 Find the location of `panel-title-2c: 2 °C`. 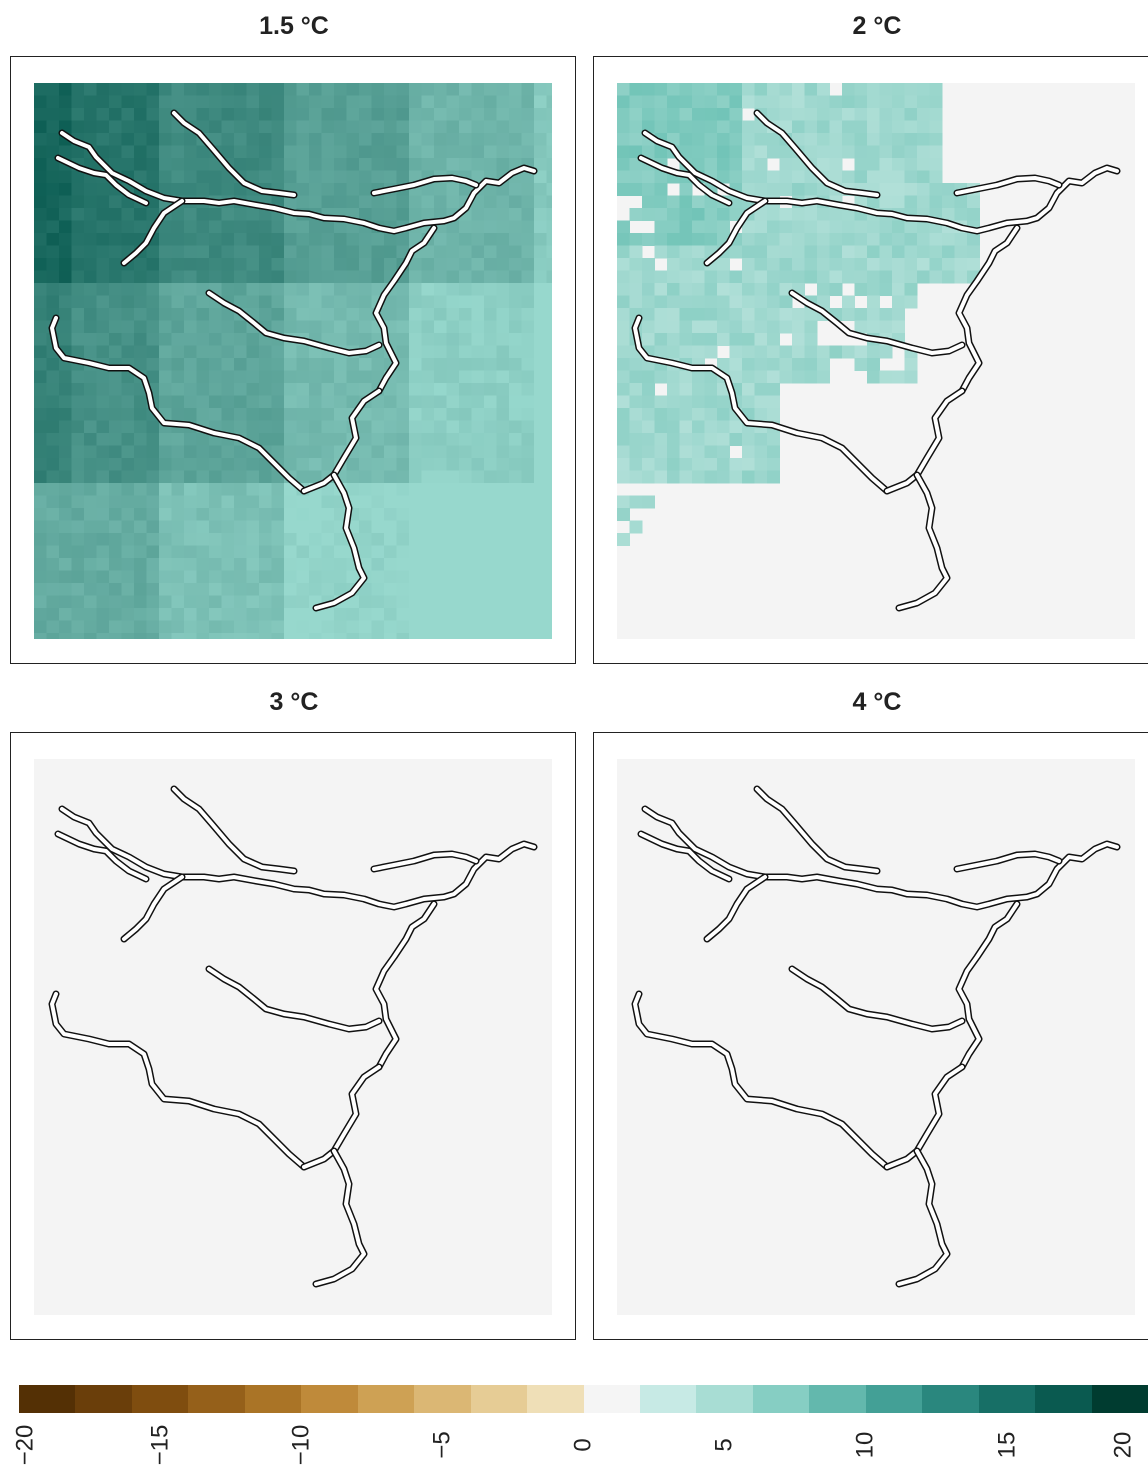

panel-title-2c: 2 °C is located at coordinates (877, 26).